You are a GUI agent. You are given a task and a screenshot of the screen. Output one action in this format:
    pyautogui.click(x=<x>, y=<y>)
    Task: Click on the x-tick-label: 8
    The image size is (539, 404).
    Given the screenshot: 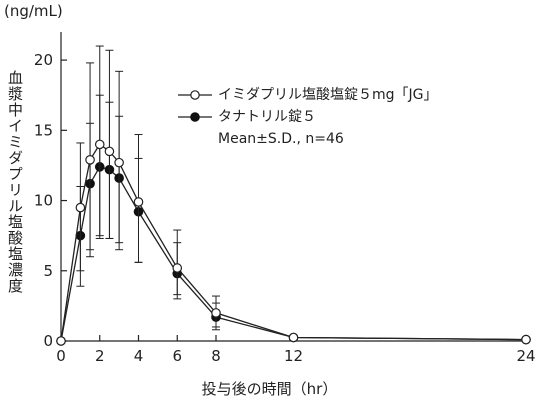 What is the action you would take?
    pyautogui.click(x=216, y=356)
    